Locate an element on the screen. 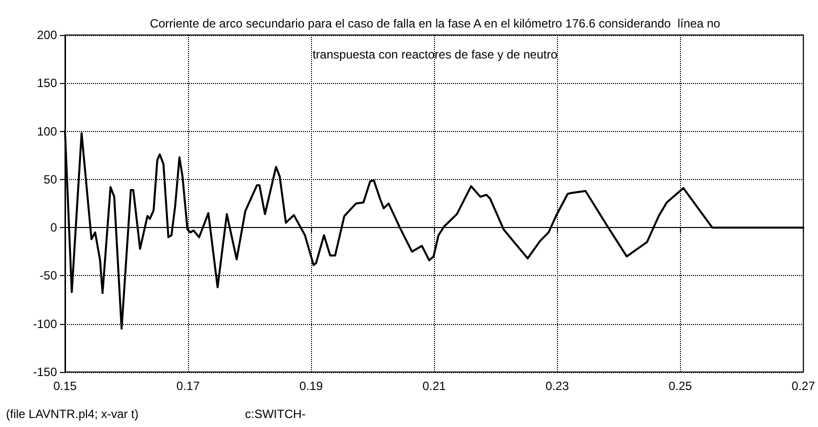 The width and height of the screenshot is (818, 427). y-tick-label: 200 is located at coordinates (47, 35).